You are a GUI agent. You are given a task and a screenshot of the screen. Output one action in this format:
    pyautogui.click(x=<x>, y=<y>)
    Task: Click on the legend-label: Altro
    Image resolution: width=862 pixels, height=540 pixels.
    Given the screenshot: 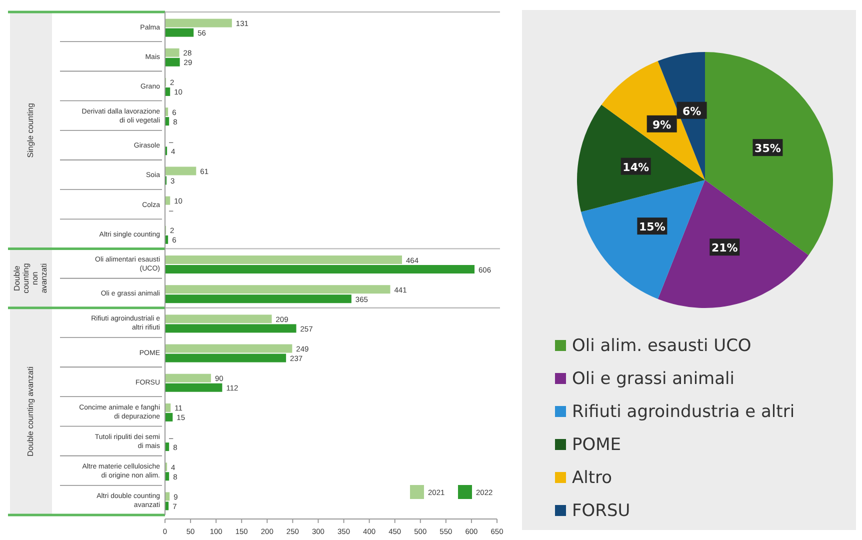 What is the action you would take?
    pyautogui.click(x=592, y=478)
    